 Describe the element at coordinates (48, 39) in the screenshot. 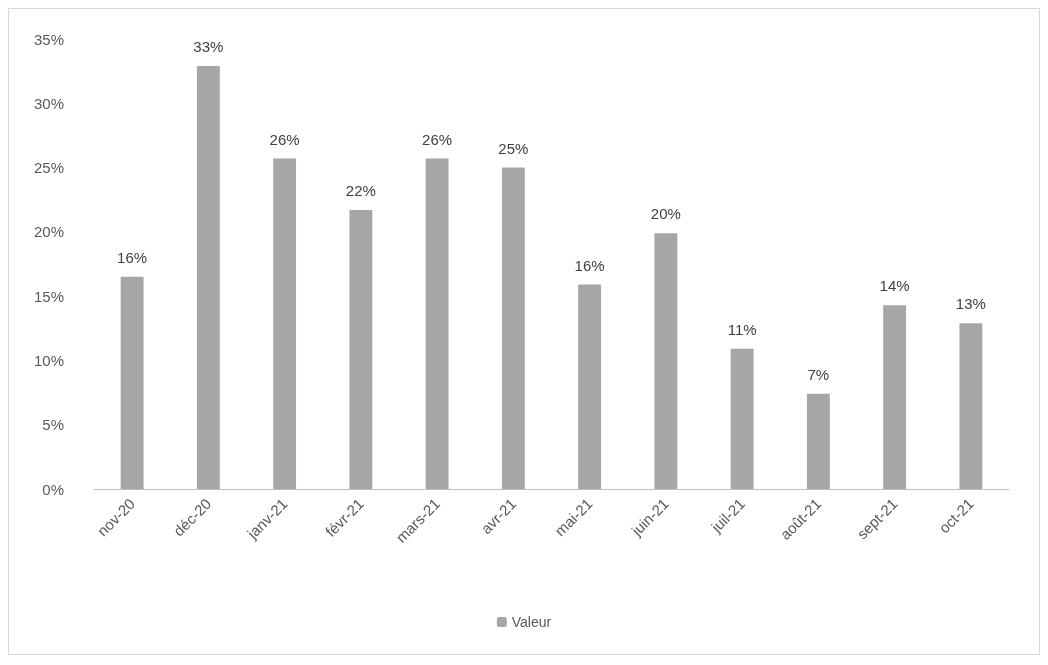

I see `y-tick-label: 35%` at that location.